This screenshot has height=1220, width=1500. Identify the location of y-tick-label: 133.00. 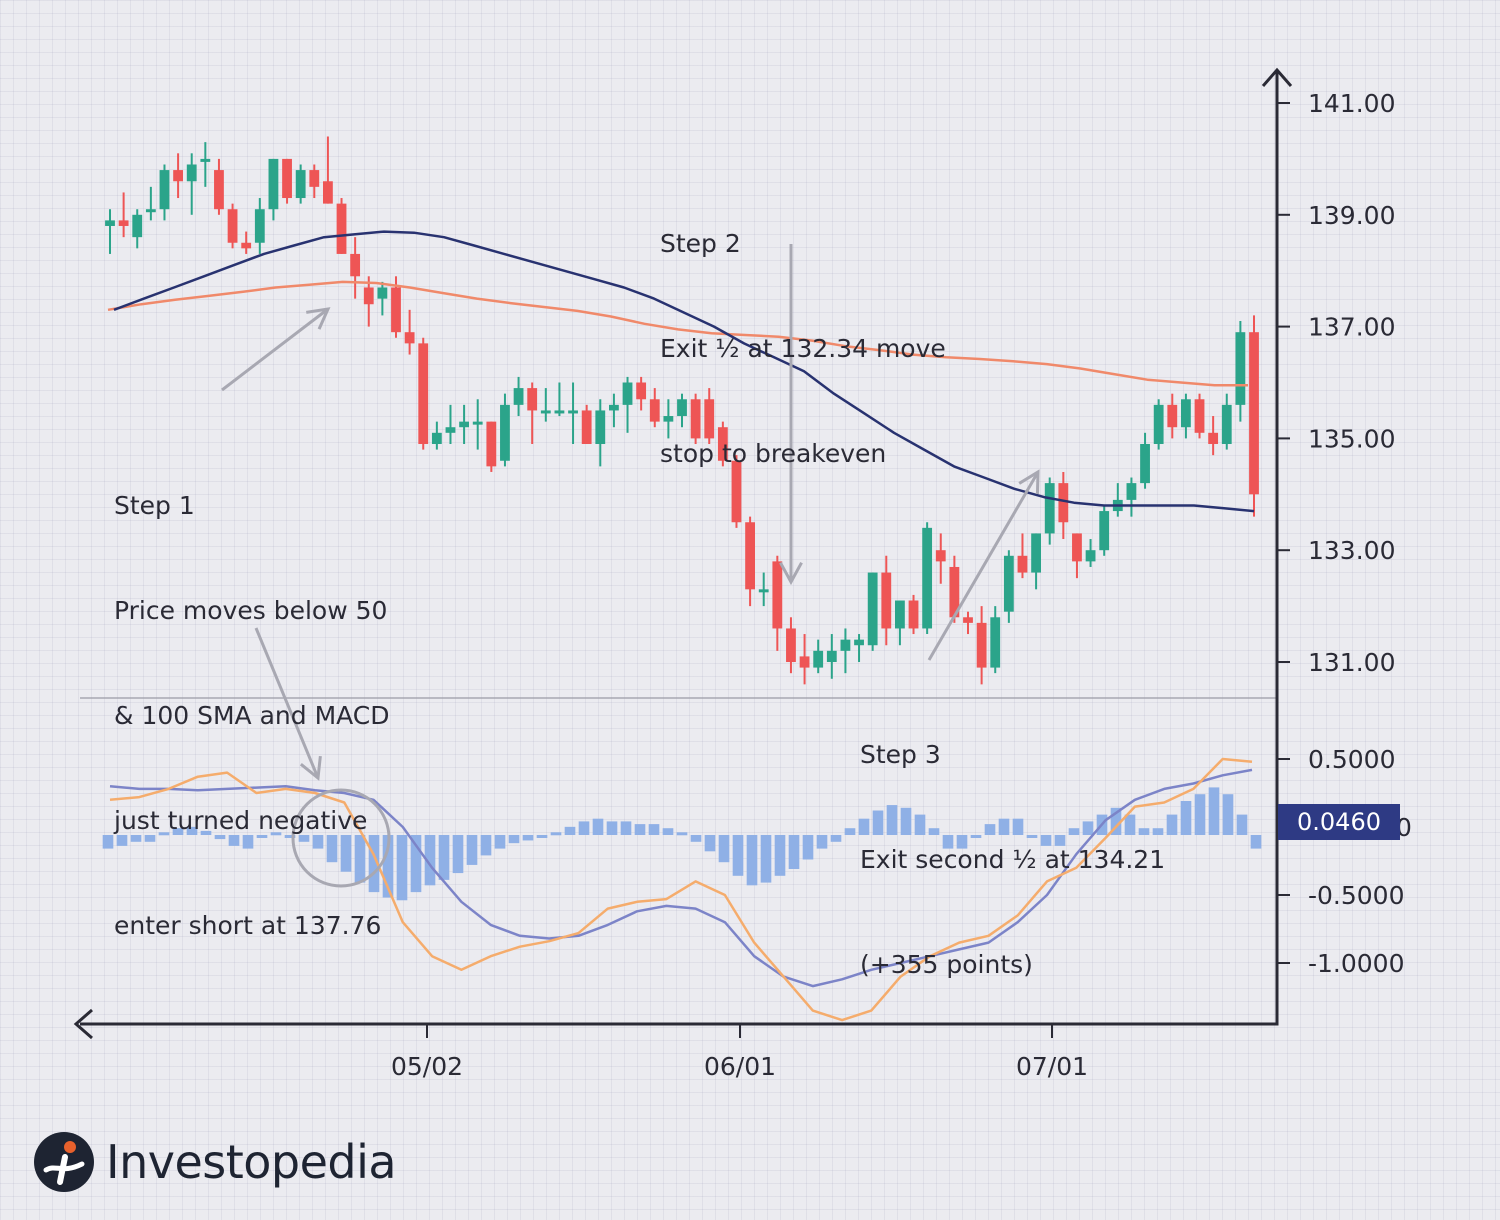
(1351, 550).